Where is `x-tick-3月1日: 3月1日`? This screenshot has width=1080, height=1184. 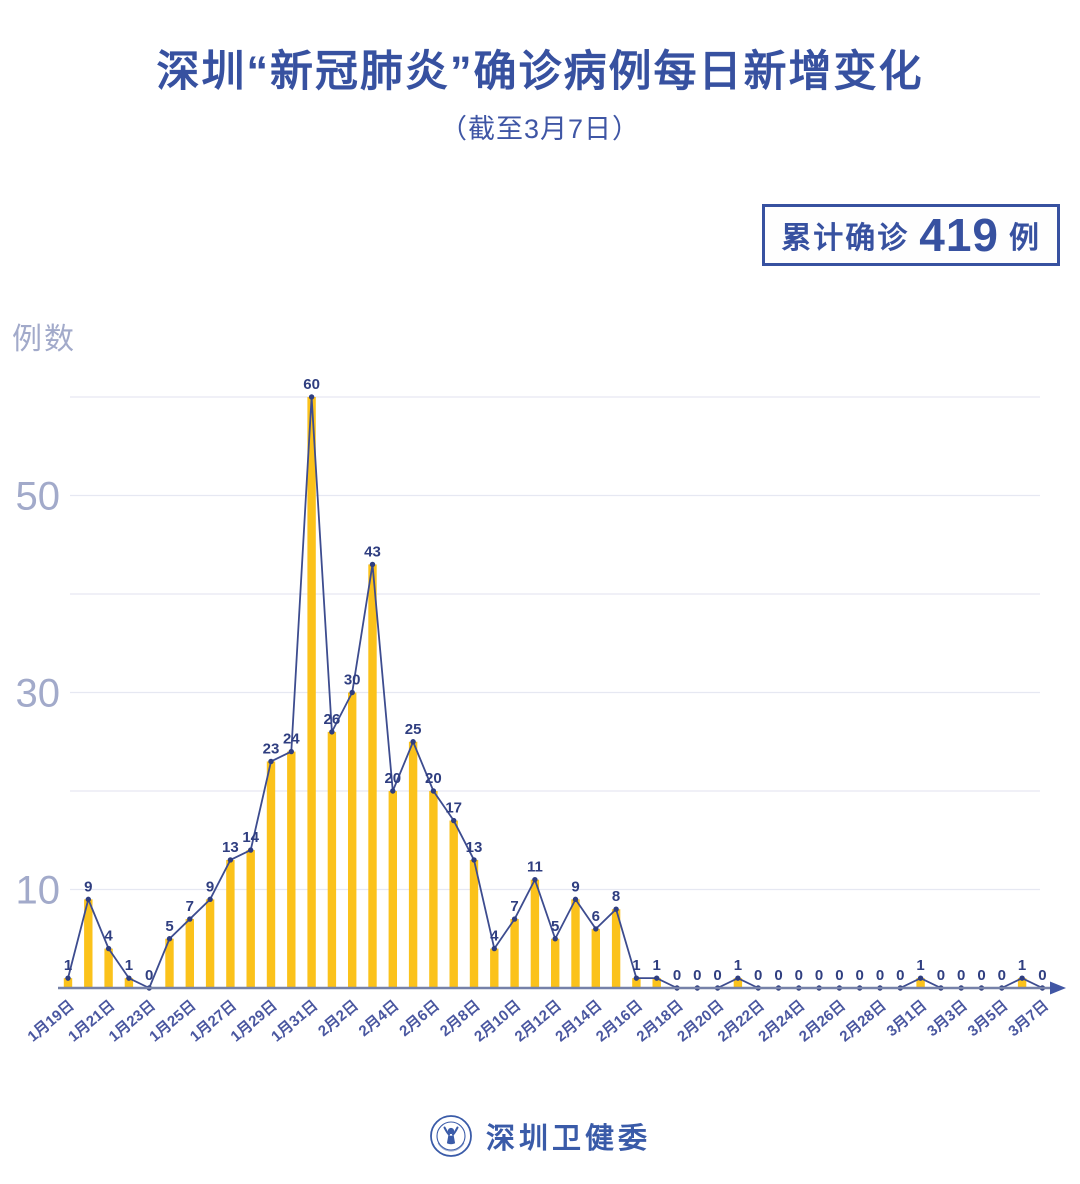
x-tick-3月1日: 3月1日 is located at coordinates (906, 1018).